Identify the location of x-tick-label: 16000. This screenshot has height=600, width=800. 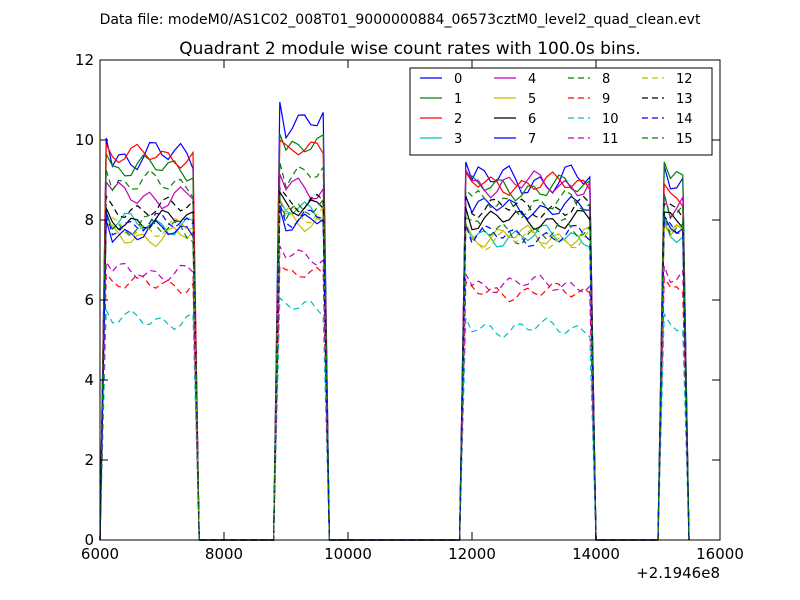
(720, 554).